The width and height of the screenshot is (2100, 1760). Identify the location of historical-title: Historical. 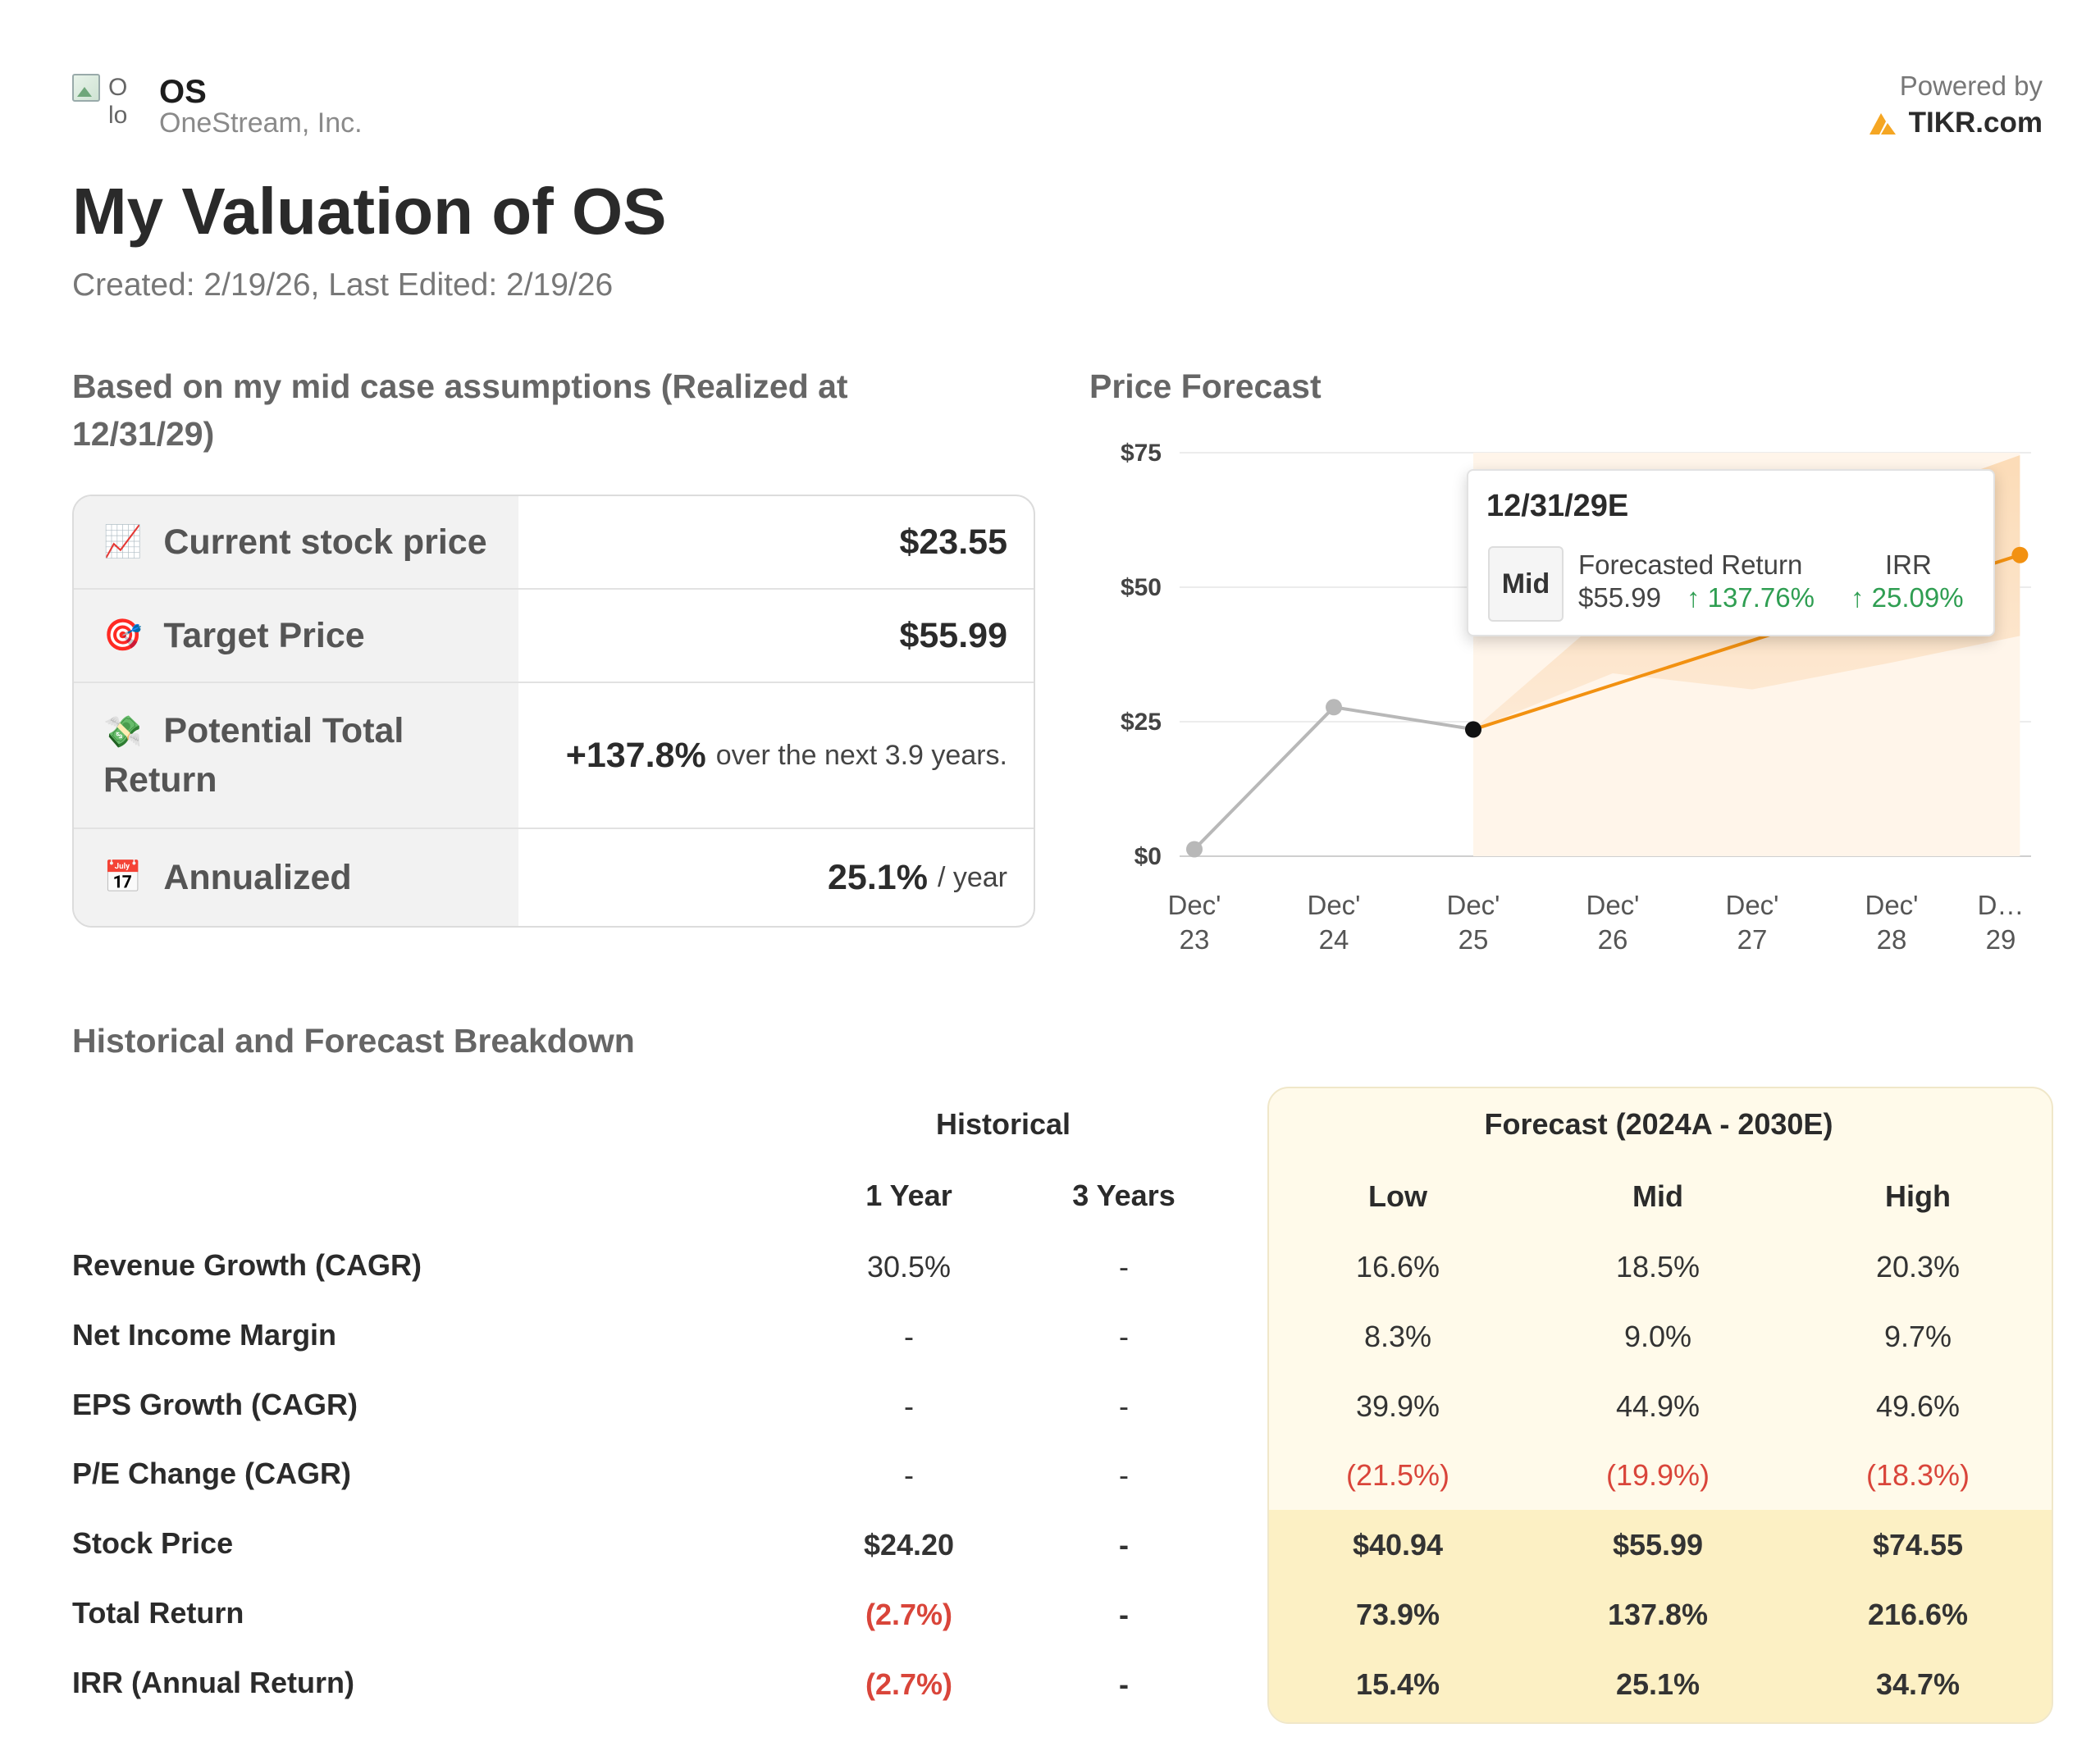
(1003, 1124).